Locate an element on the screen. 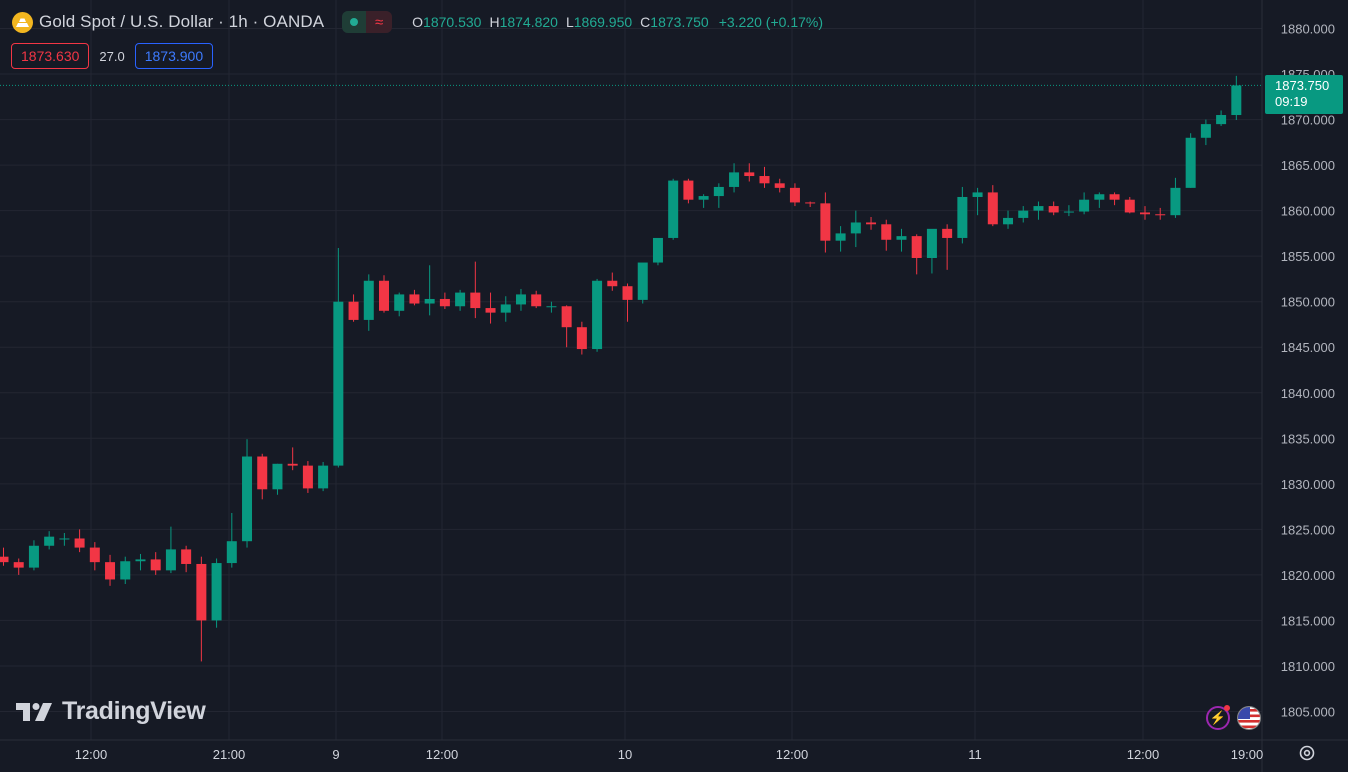 The image size is (1348, 772). us-flag-icon is located at coordinates (1249, 718).